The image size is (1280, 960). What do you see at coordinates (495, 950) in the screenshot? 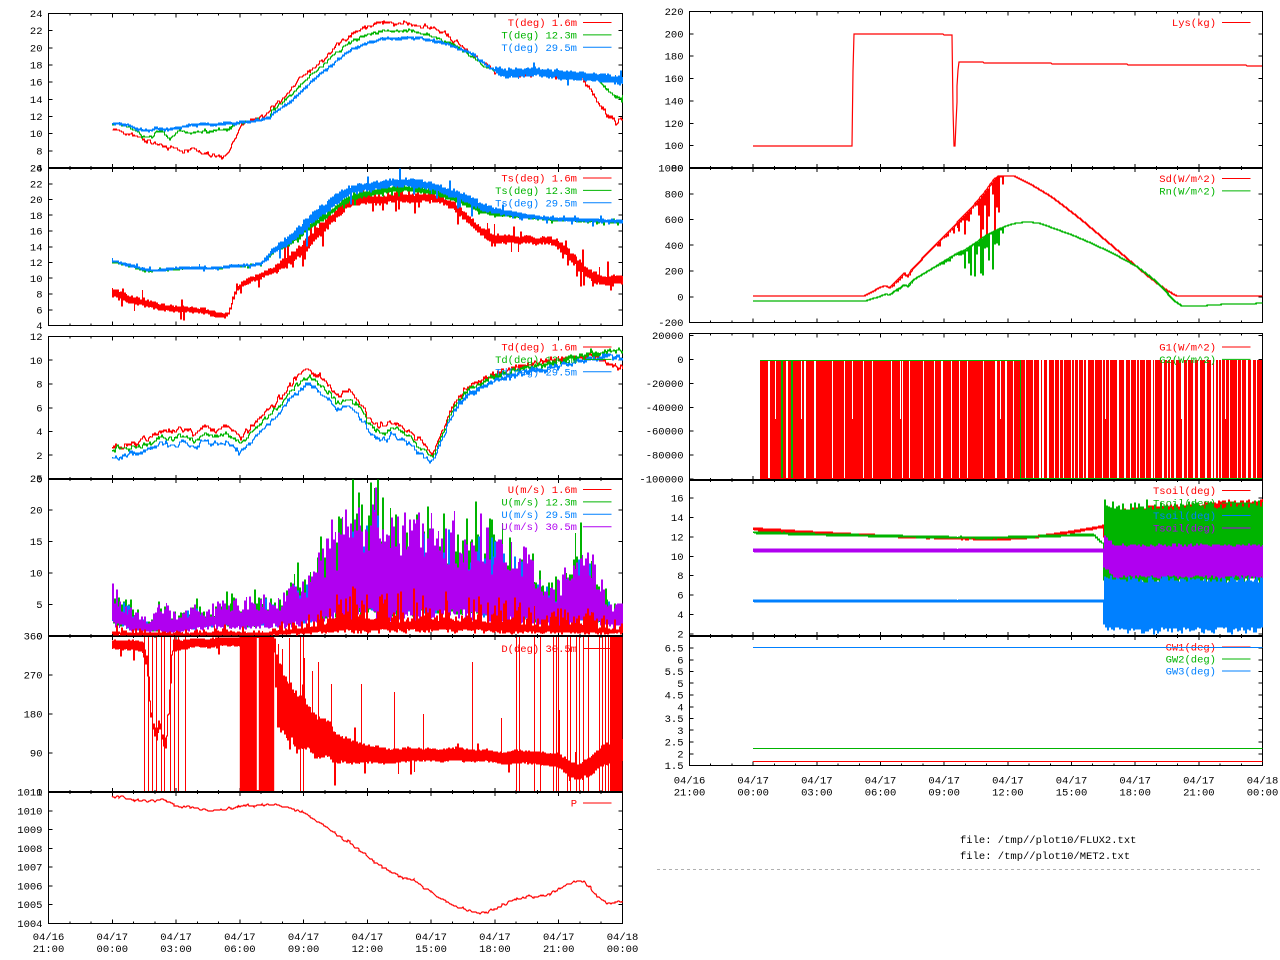
I see `svg-text: 18:00` at bounding box center [495, 950].